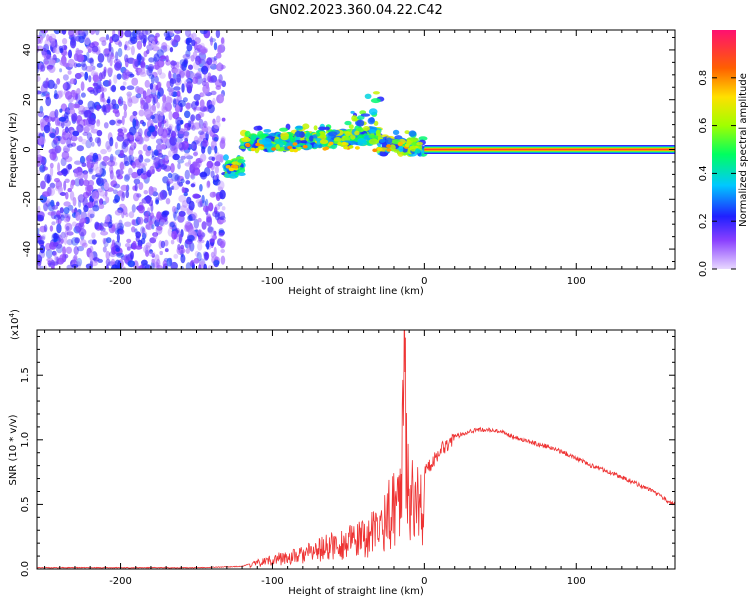 Image resolution: width=750 pixels, height=600 pixels. What do you see at coordinates (356, 591) in the screenshot?
I see `snr-x-label: Height of straight line (km)` at bounding box center [356, 591].